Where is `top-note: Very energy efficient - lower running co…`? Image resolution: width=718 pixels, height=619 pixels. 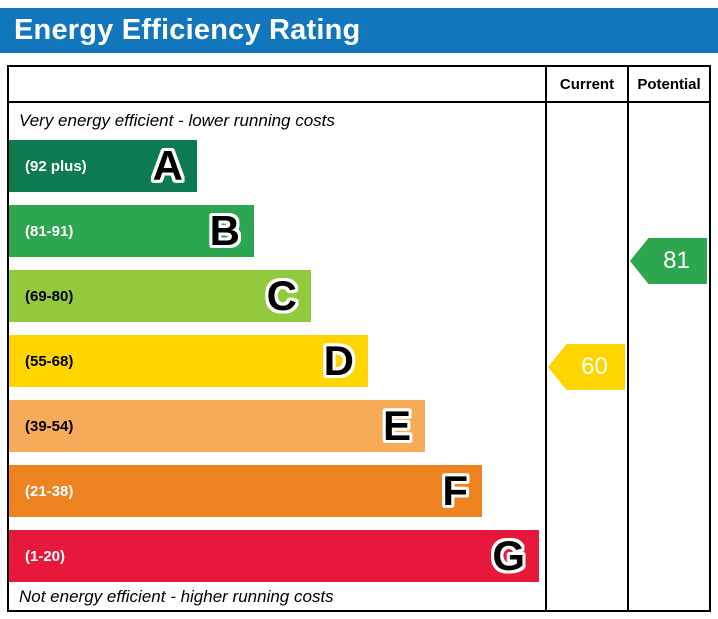 top-note: Very energy efficient - lower running co… is located at coordinates (177, 120).